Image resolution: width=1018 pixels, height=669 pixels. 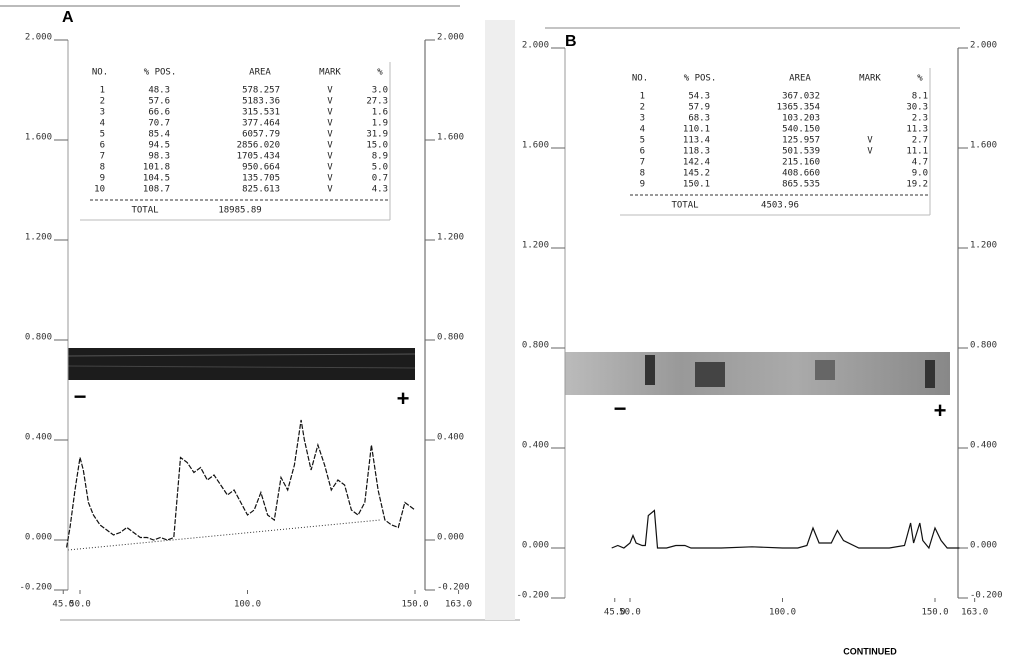 I want to click on table-cell: 19.2, so click(x=917, y=185).